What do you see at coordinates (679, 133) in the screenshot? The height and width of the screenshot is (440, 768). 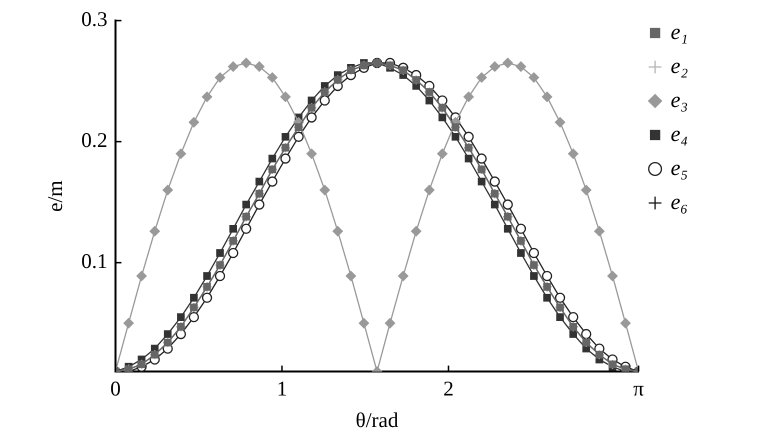 I see `legend-label: e₄` at bounding box center [679, 133].